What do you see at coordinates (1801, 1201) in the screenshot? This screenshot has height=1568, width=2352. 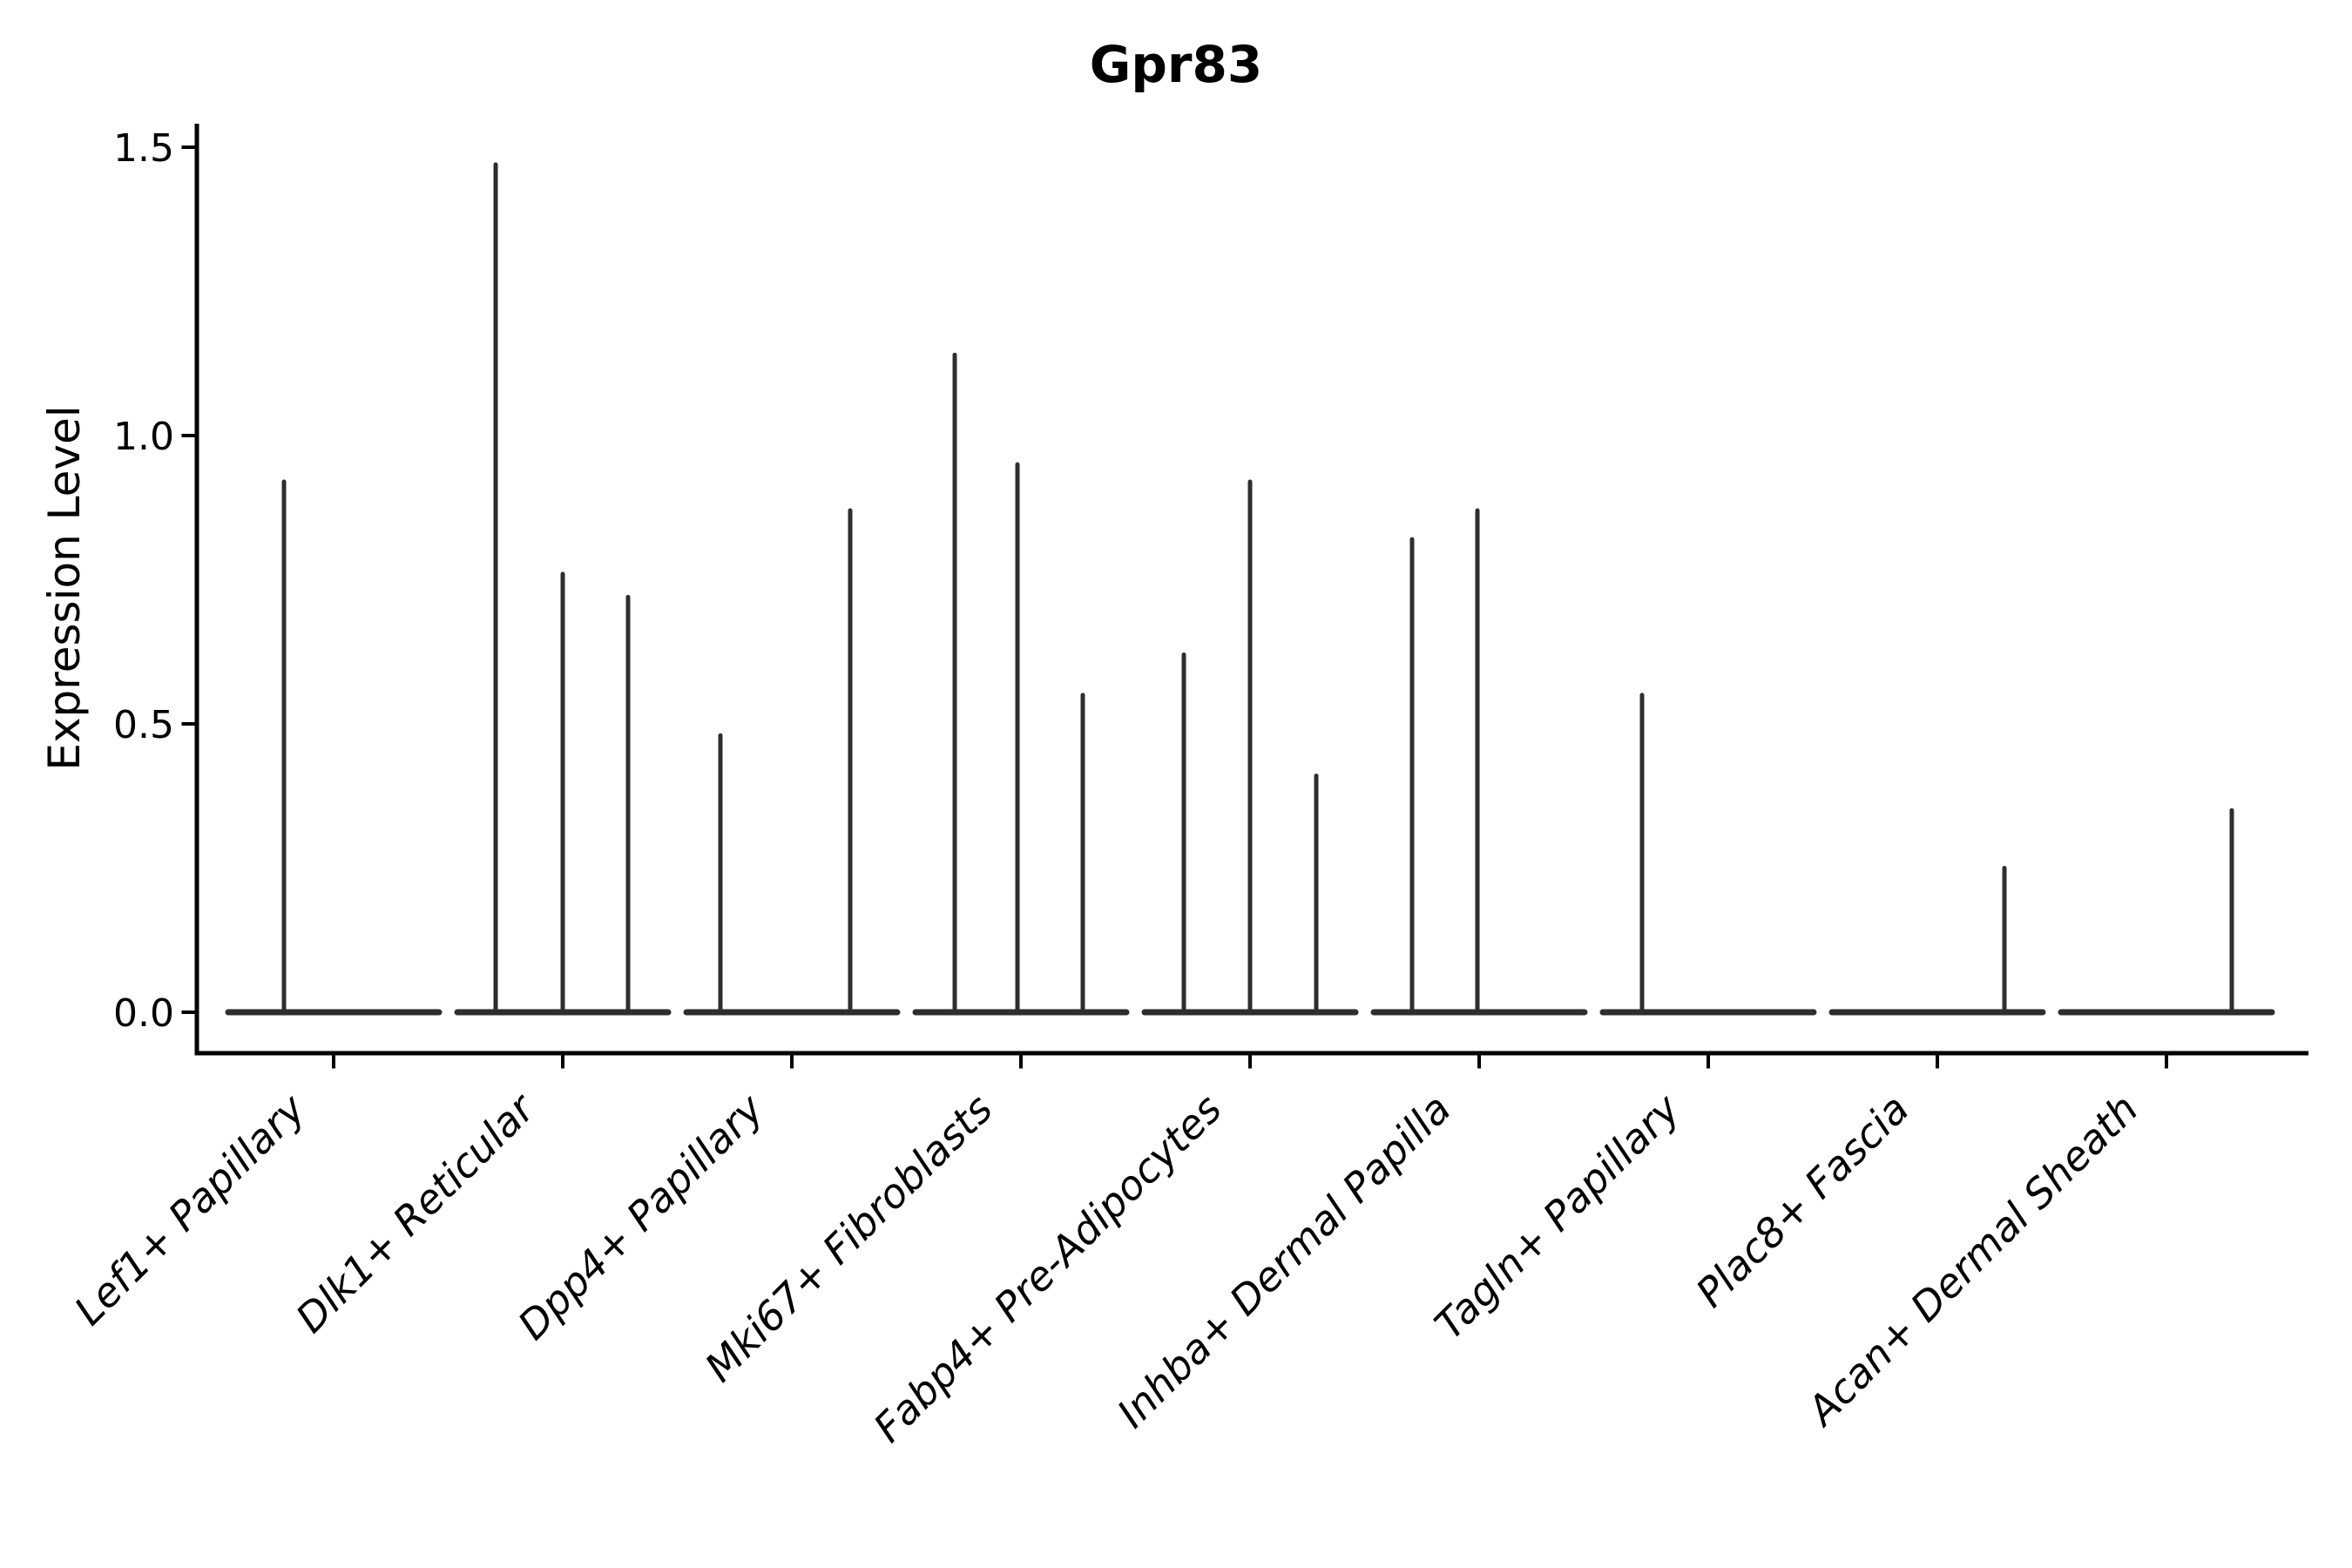 I see `x-tick-label: Plac8+ Fascia` at bounding box center [1801, 1201].